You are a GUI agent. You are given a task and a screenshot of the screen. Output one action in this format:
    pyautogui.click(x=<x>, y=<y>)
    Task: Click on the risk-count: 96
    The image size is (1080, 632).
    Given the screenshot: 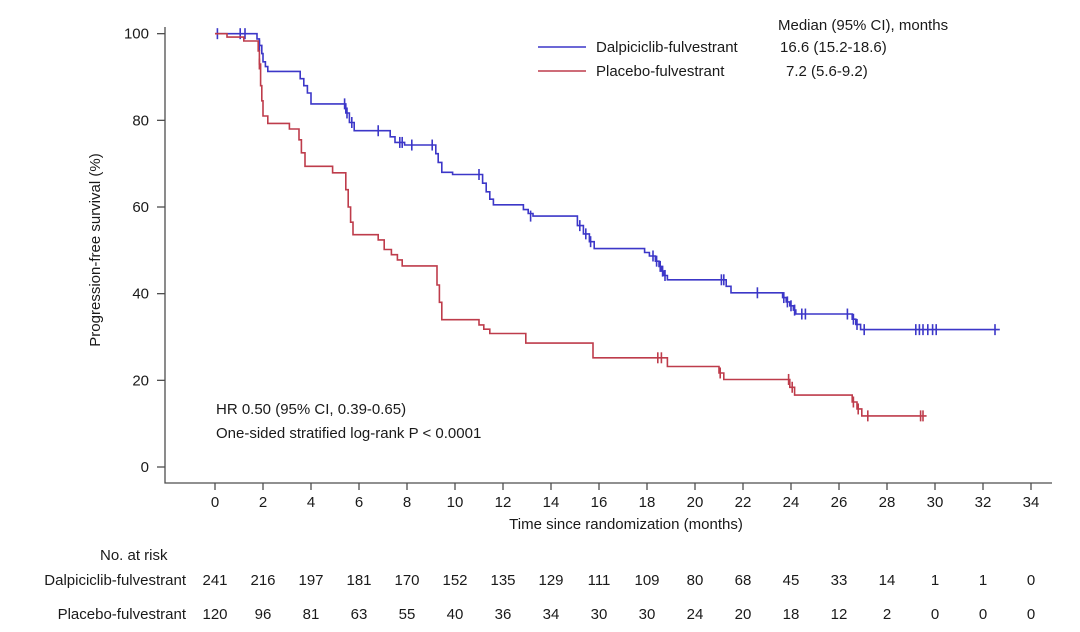 What is the action you would take?
    pyautogui.click(x=263, y=614)
    